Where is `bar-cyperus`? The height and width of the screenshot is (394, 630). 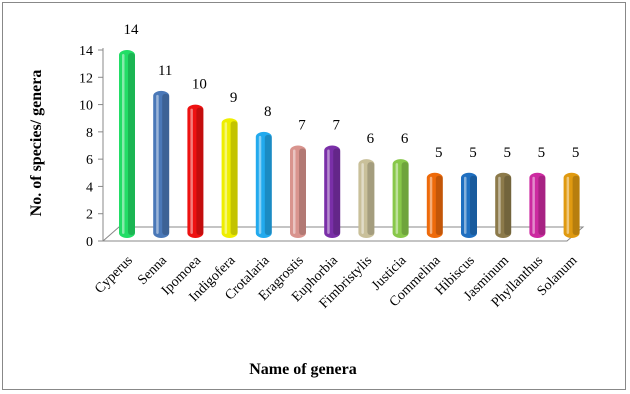 bar-cyperus is located at coordinates (127, 144).